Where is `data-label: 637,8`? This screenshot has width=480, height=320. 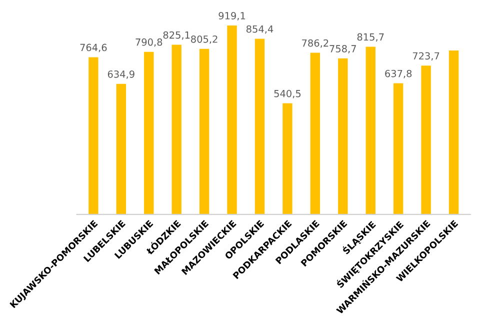
data-label: 637,8 is located at coordinates (398, 74).